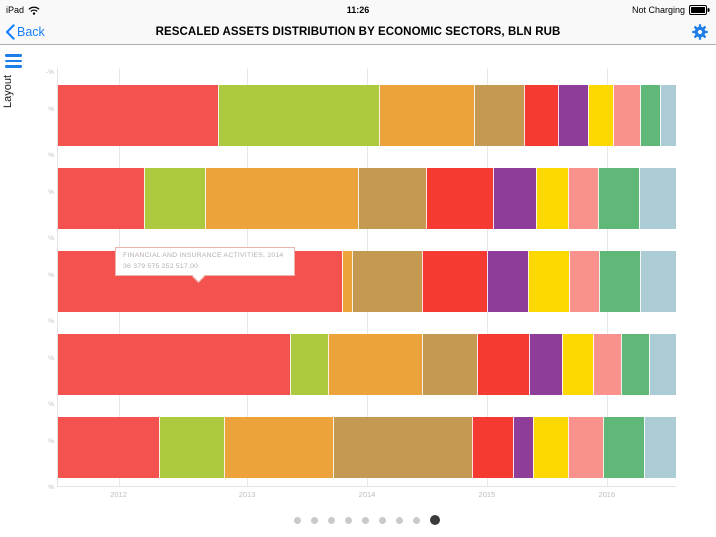 The height and width of the screenshot is (537, 716). Describe the element at coordinates (34, 10) in the screenshot. I see `wifi-icon` at that location.